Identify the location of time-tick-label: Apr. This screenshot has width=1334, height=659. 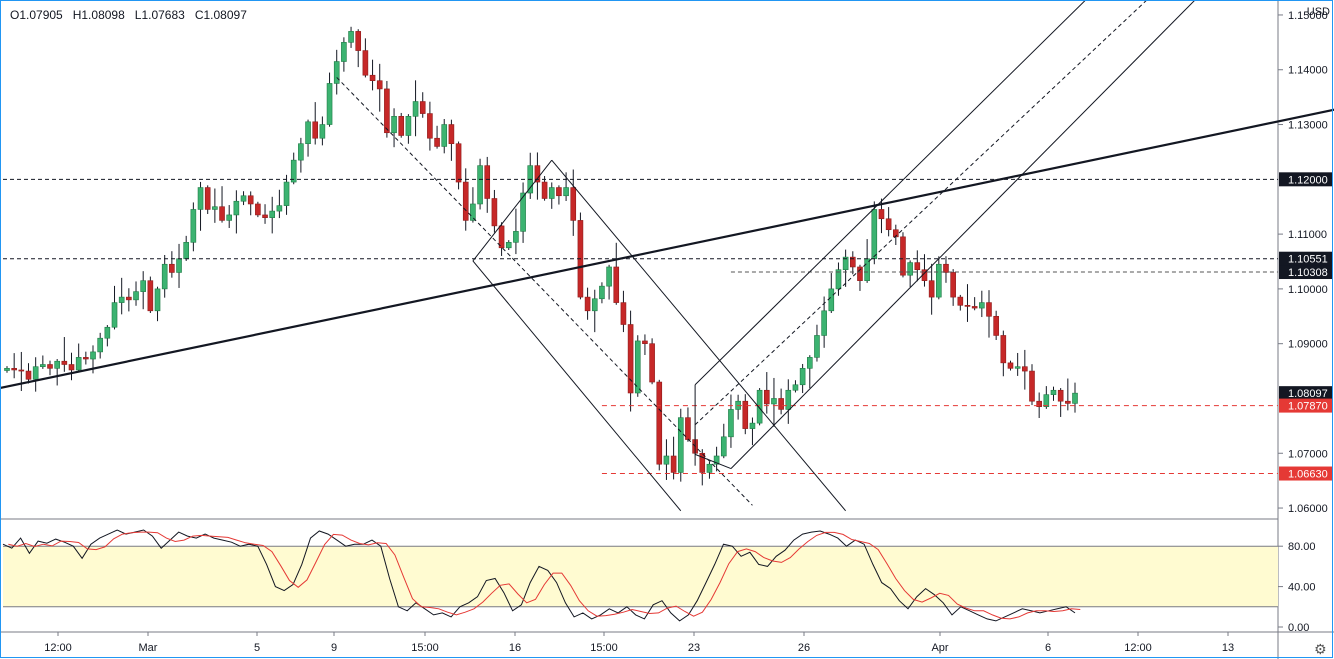
(939, 648).